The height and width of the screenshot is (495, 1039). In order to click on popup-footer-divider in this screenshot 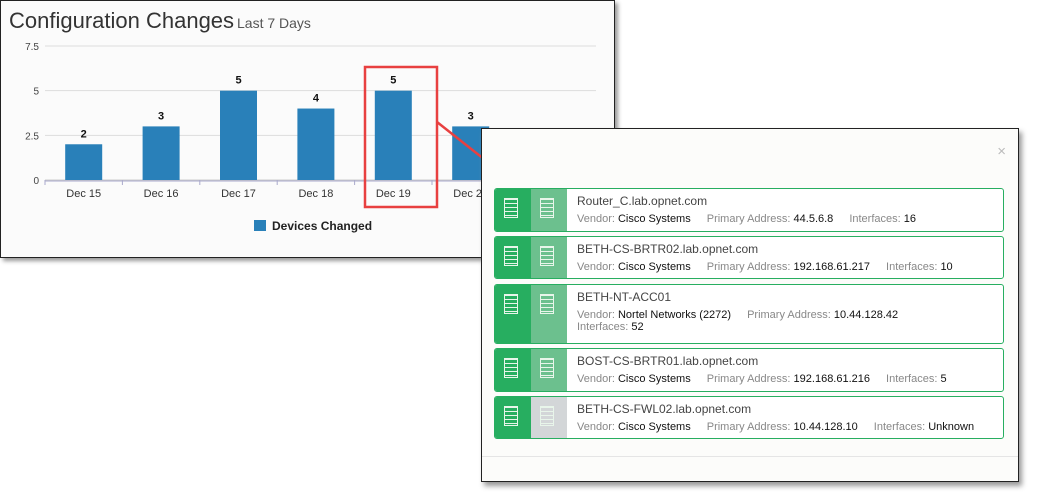, I will do `click(750, 456)`.